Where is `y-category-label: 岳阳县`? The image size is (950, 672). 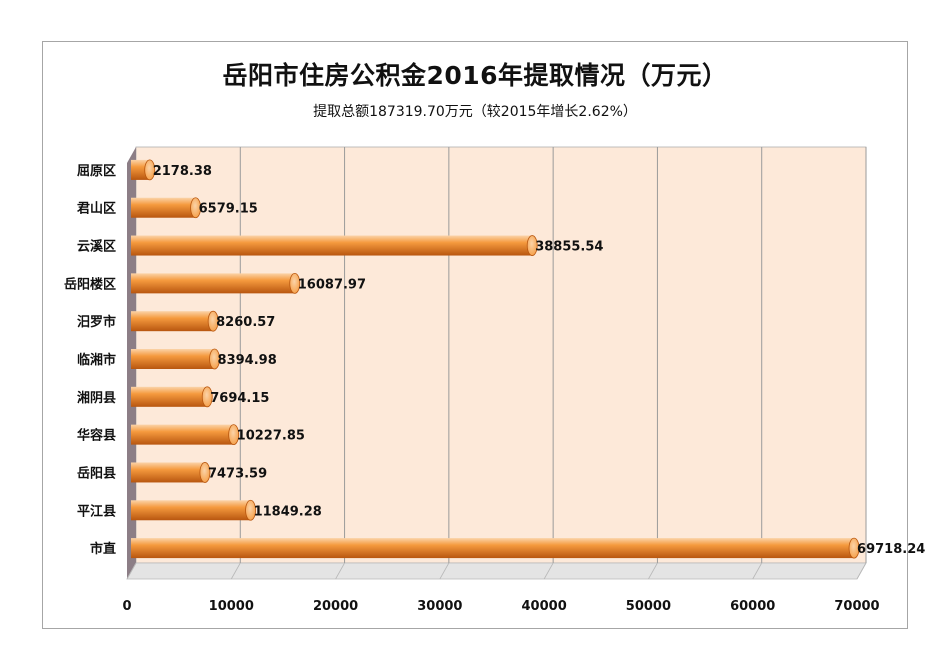
y-category-label: 岳阳县 is located at coordinates (96, 473).